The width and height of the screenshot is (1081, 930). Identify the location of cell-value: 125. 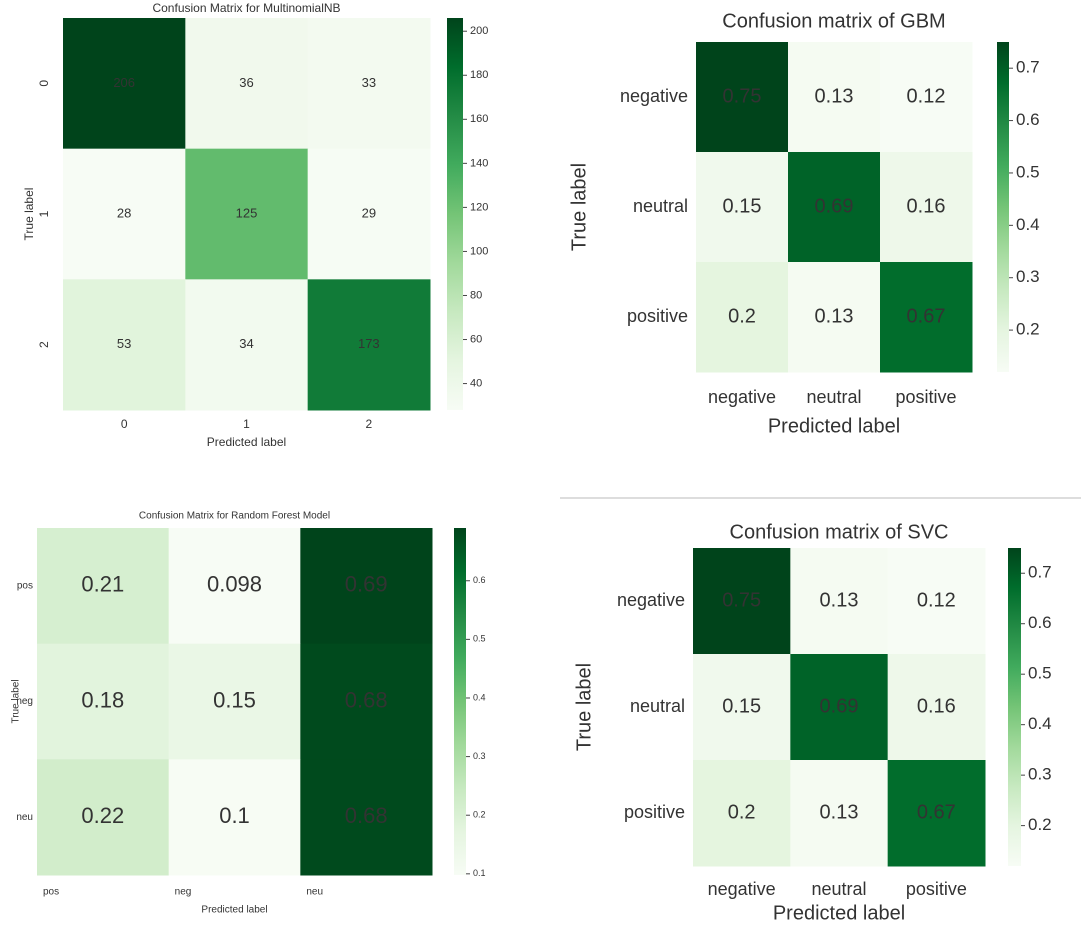
(247, 212).